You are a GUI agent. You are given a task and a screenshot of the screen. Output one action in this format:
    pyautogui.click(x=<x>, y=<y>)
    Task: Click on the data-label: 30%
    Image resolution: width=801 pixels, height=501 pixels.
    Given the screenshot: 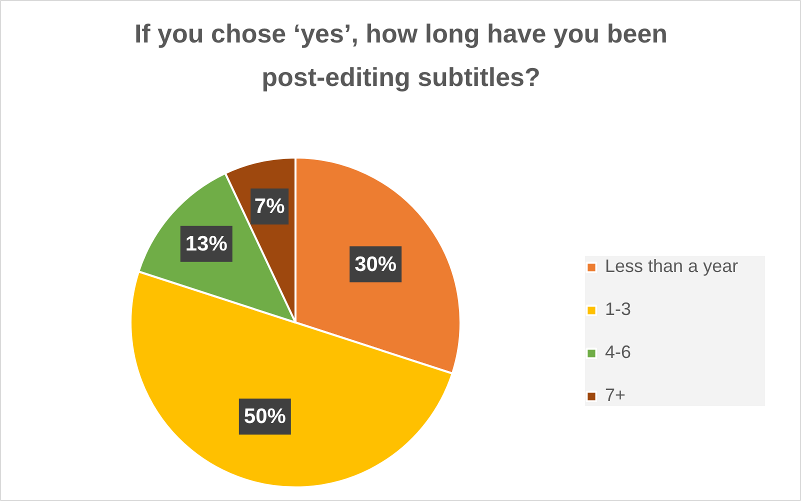 What is the action you would take?
    pyautogui.click(x=375, y=264)
    